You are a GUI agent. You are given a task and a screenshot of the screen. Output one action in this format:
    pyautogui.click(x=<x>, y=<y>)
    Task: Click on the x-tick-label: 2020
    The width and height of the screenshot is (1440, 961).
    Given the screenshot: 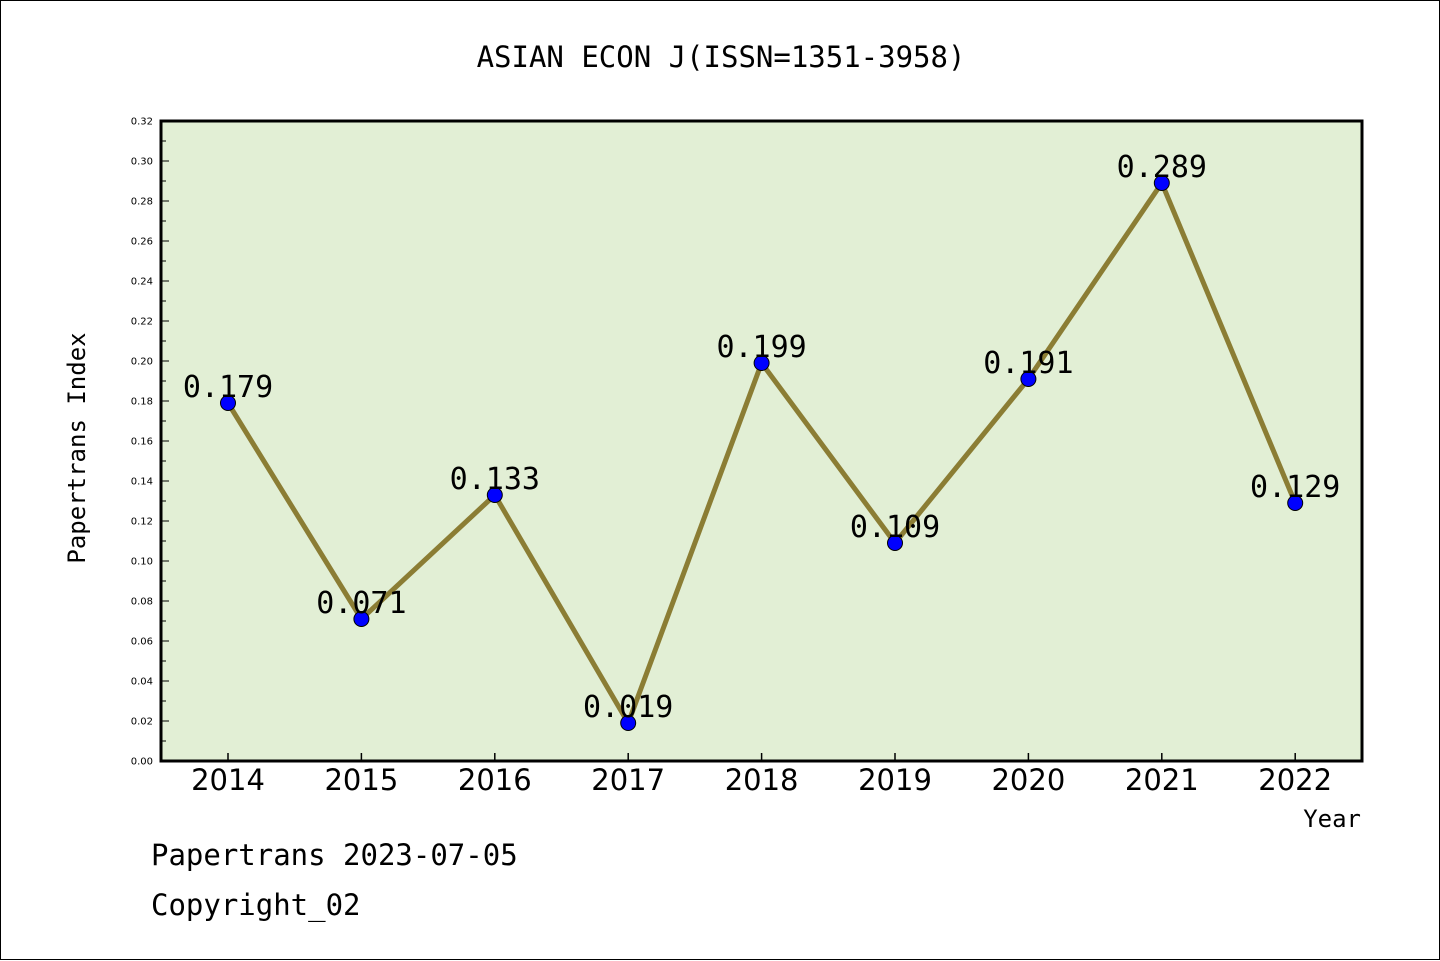 What is the action you would take?
    pyautogui.click(x=1028, y=780)
    